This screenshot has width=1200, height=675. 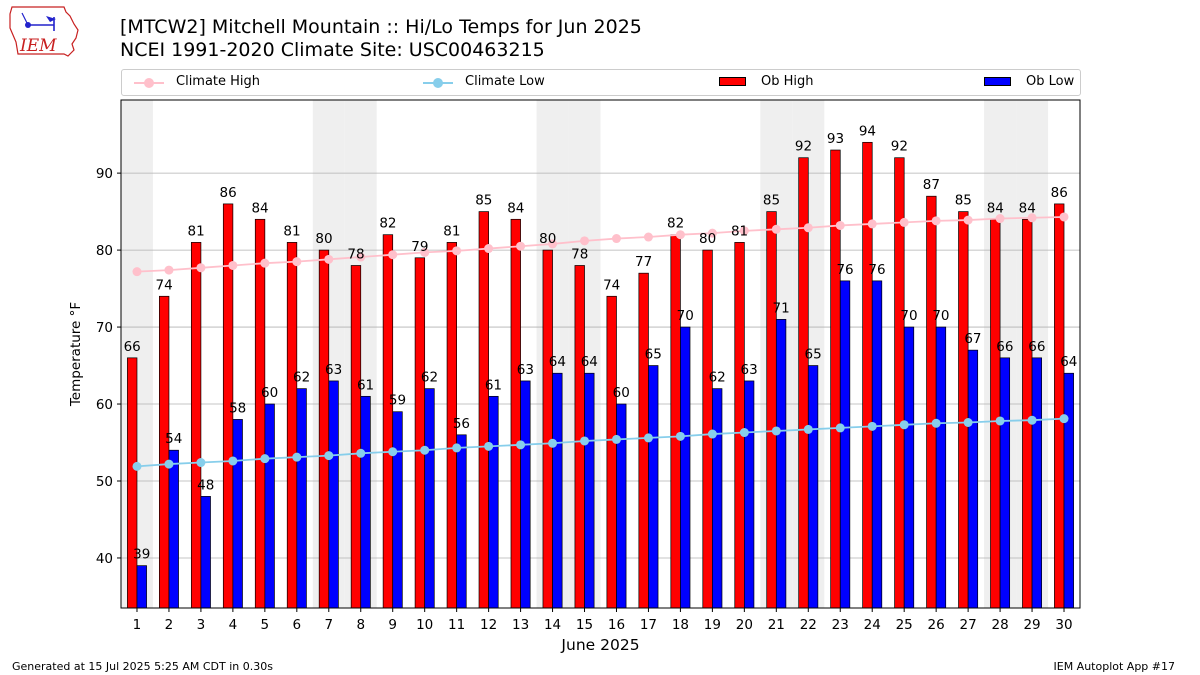 What do you see at coordinates (104, 251) in the screenshot?
I see `y-tick-label-80: 80` at bounding box center [104, 251].